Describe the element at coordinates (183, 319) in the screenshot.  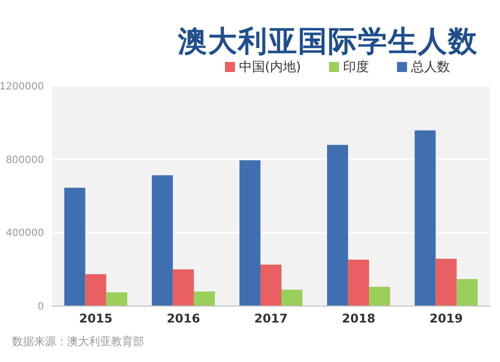
I see `x-tick-label: 2016` at that location.